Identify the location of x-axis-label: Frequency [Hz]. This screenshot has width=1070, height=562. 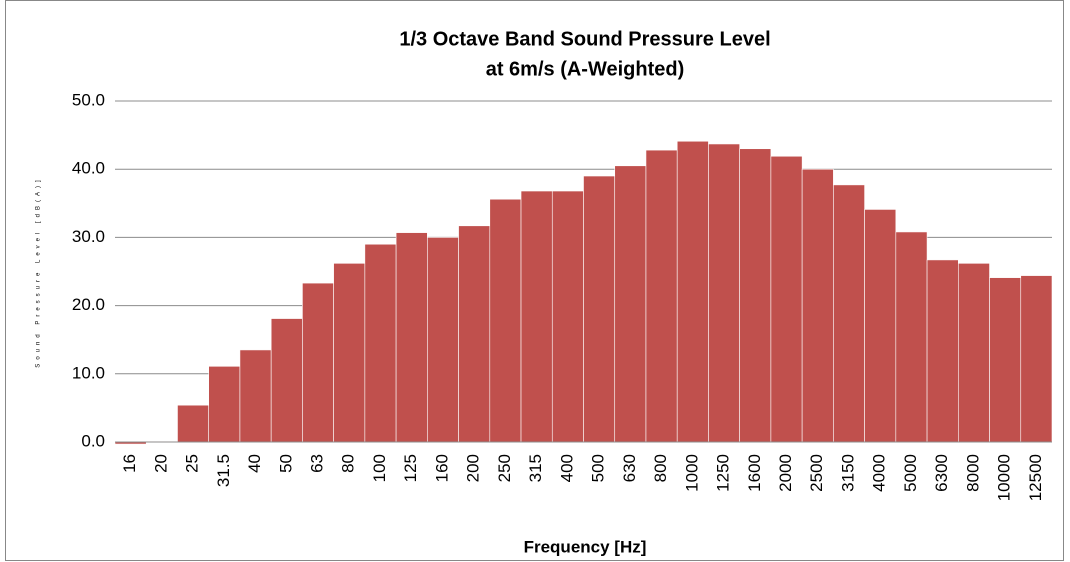
(585, 546).